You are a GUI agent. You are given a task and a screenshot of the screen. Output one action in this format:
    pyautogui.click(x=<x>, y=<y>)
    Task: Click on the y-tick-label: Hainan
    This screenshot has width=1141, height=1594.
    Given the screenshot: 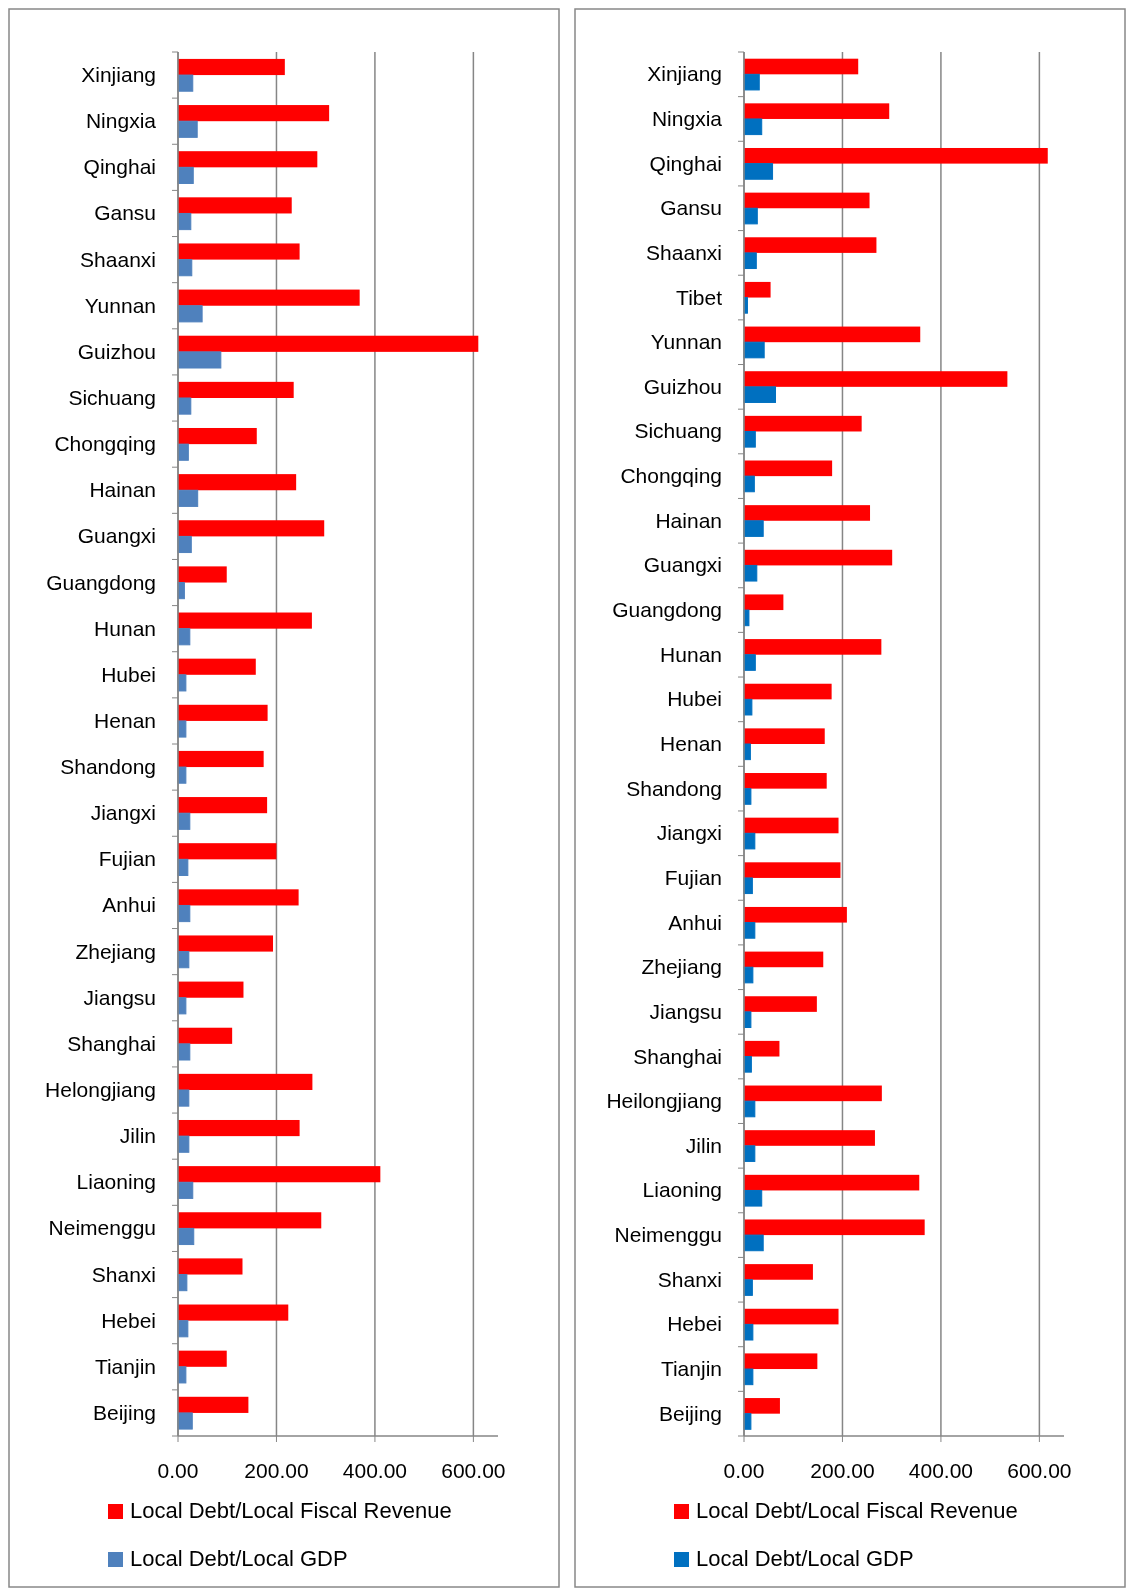 What is the action you would take?
    pyautogui.click(x=122, y=490)
    